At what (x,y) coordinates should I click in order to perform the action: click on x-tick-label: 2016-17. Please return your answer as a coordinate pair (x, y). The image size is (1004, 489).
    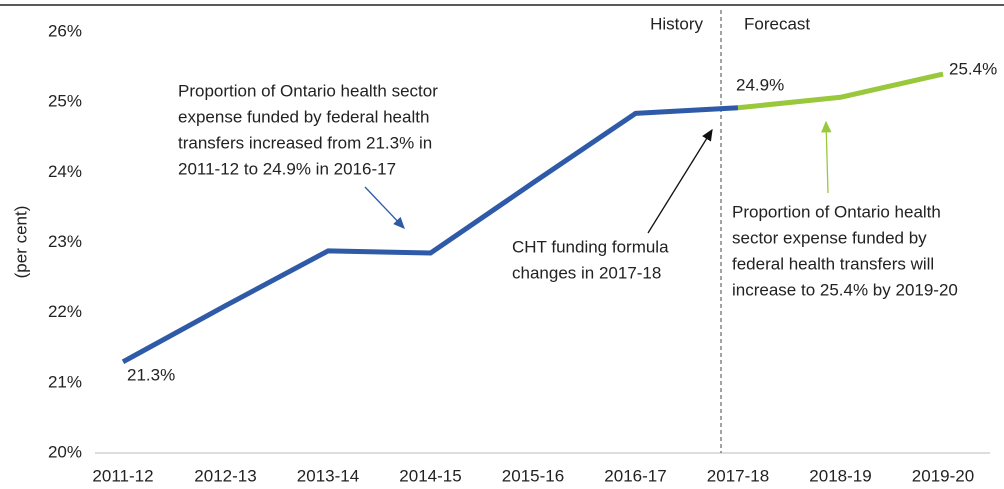
    Looking at the image, I should click on (635, 475).